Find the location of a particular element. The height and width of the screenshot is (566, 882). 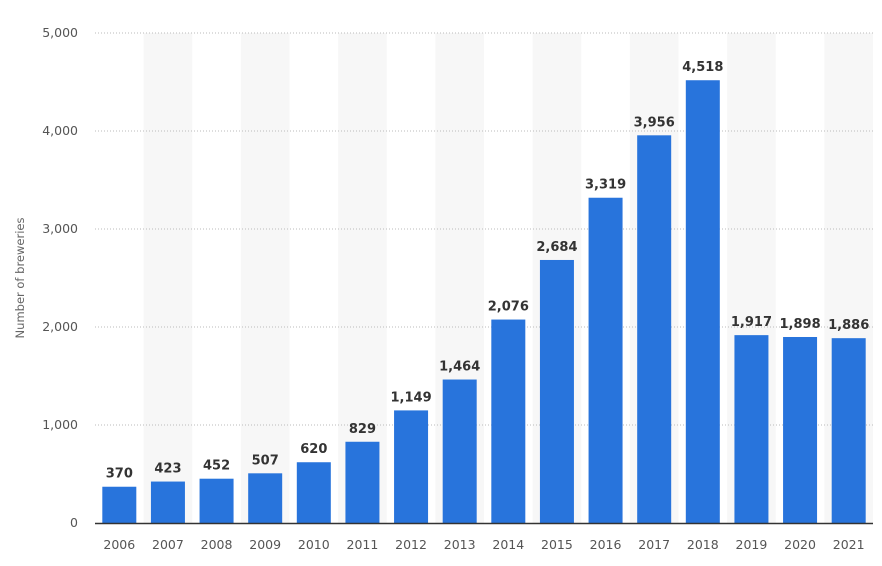

data-label: 1,886 is located at coordinates (848, 325).